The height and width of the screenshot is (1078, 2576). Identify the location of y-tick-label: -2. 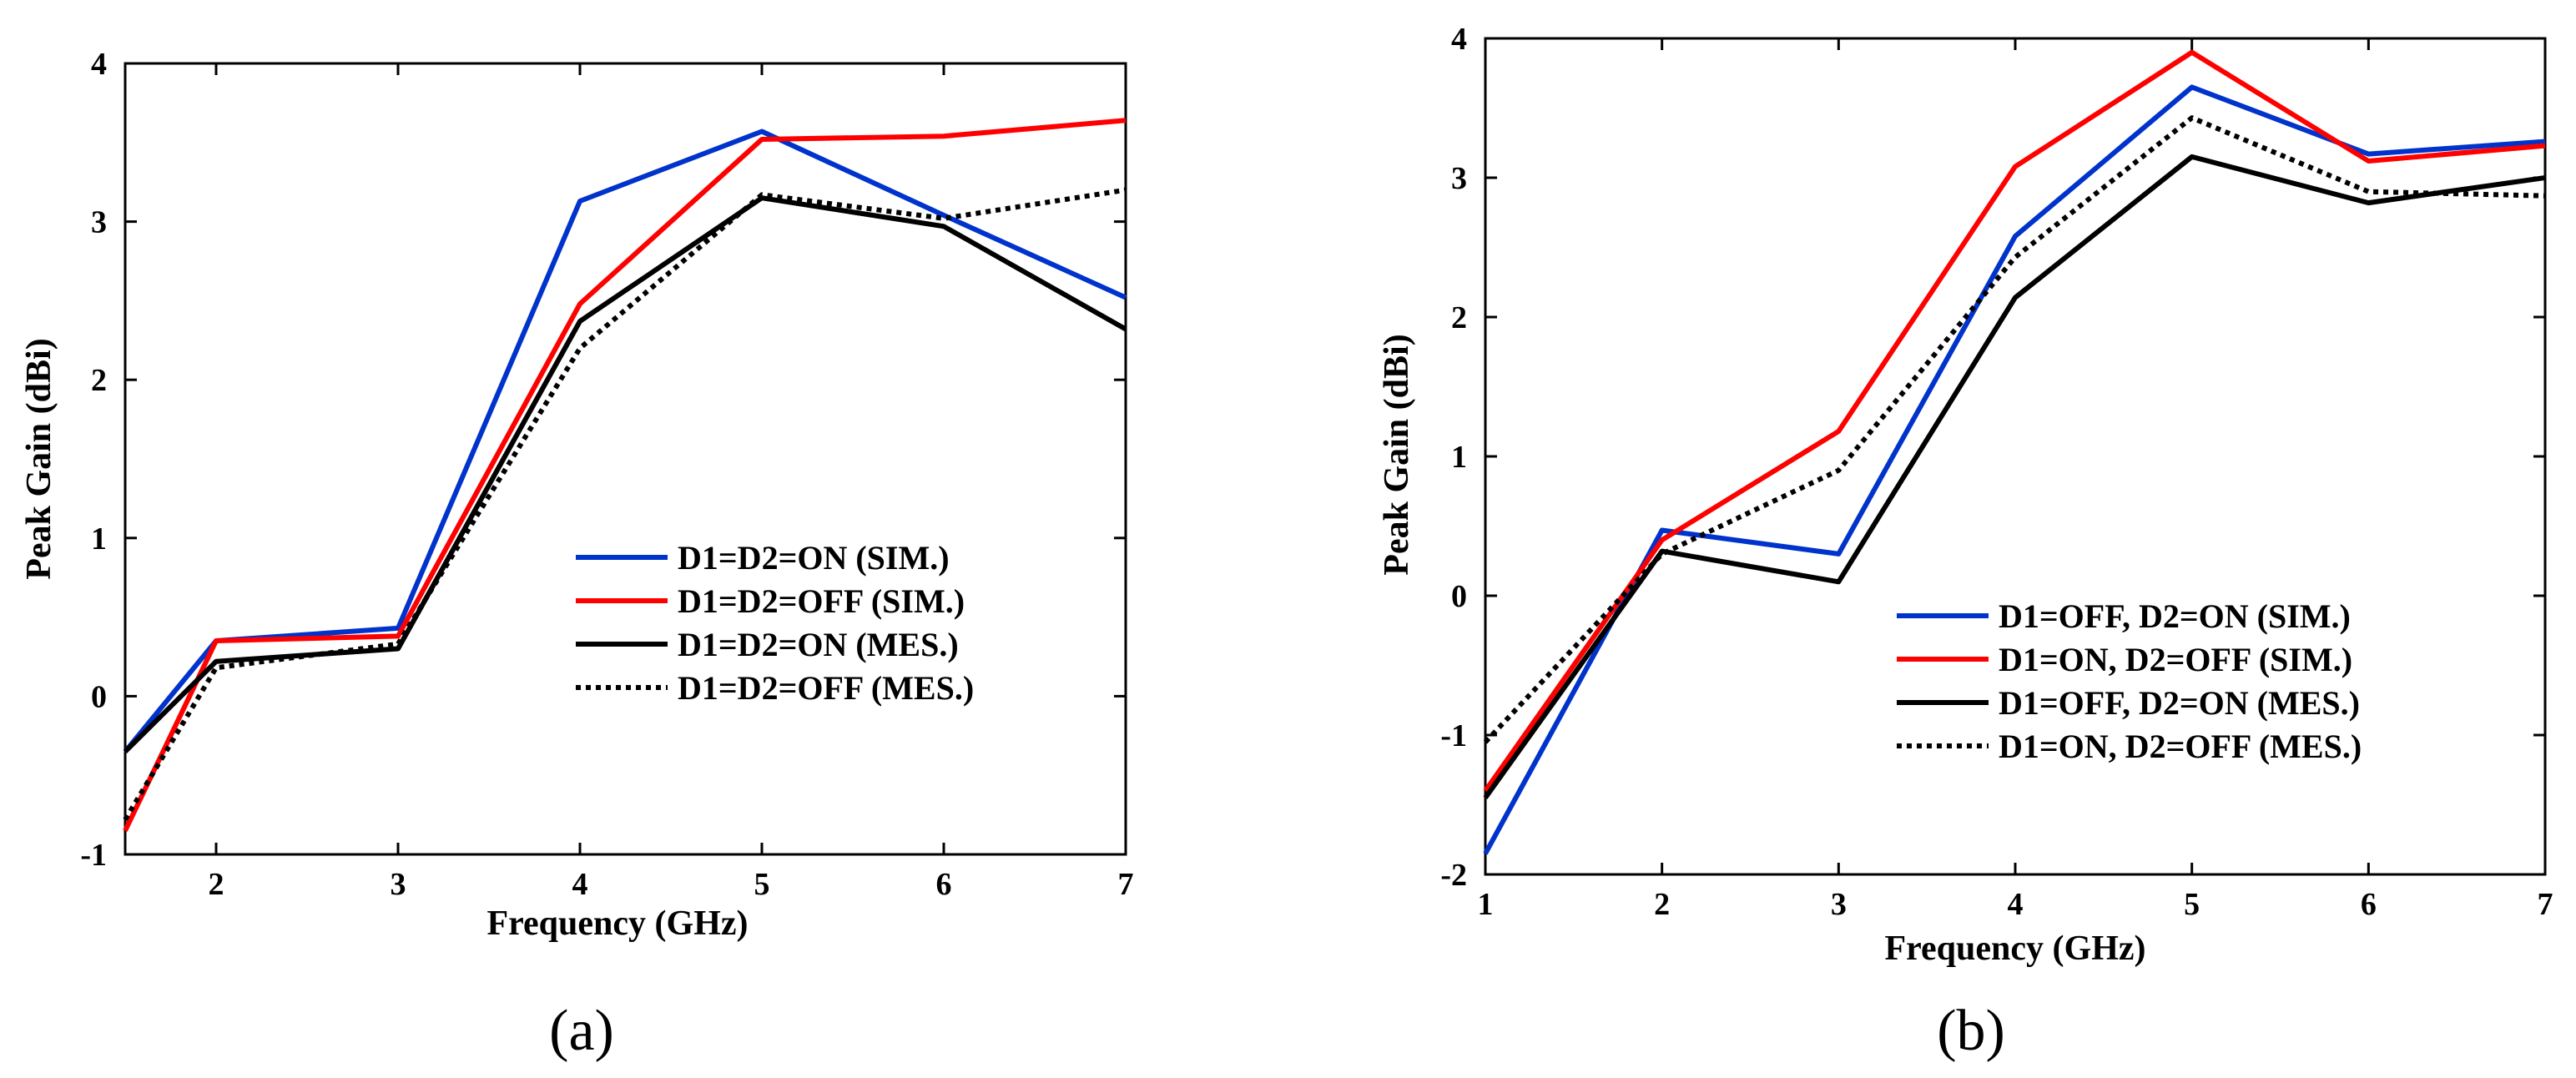
(1453, 875).